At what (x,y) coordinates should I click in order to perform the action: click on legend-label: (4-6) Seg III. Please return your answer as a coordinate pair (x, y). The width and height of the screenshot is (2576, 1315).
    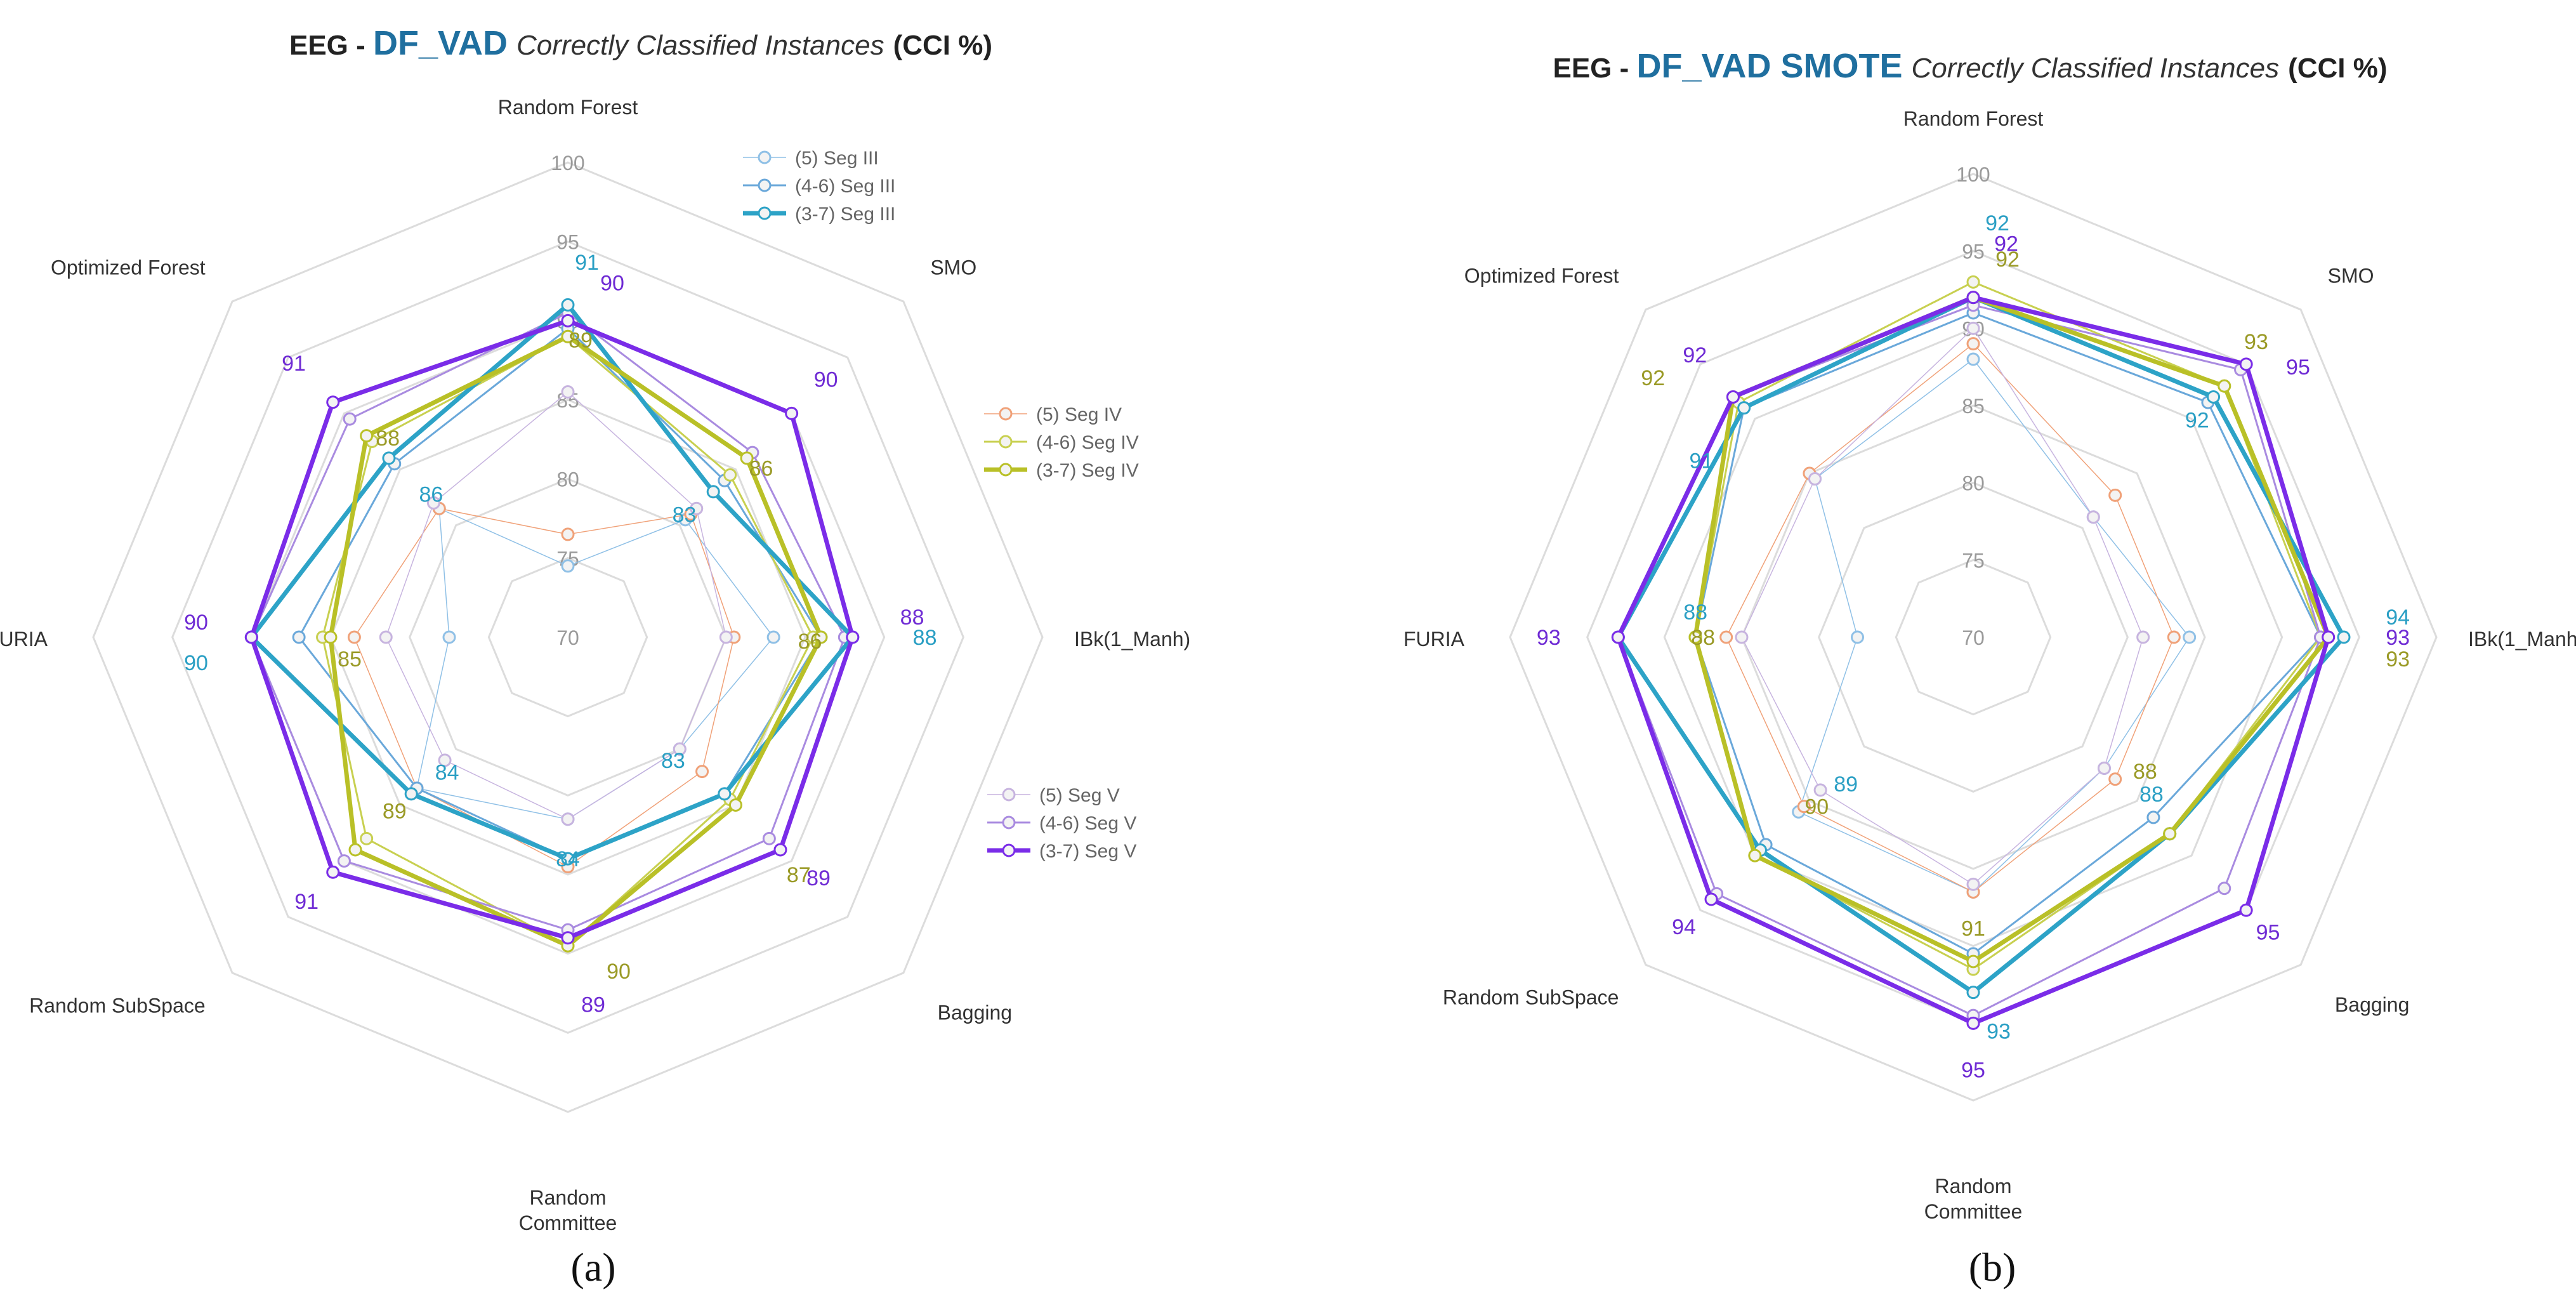
    Looking at the image, I should click on (845, 186).